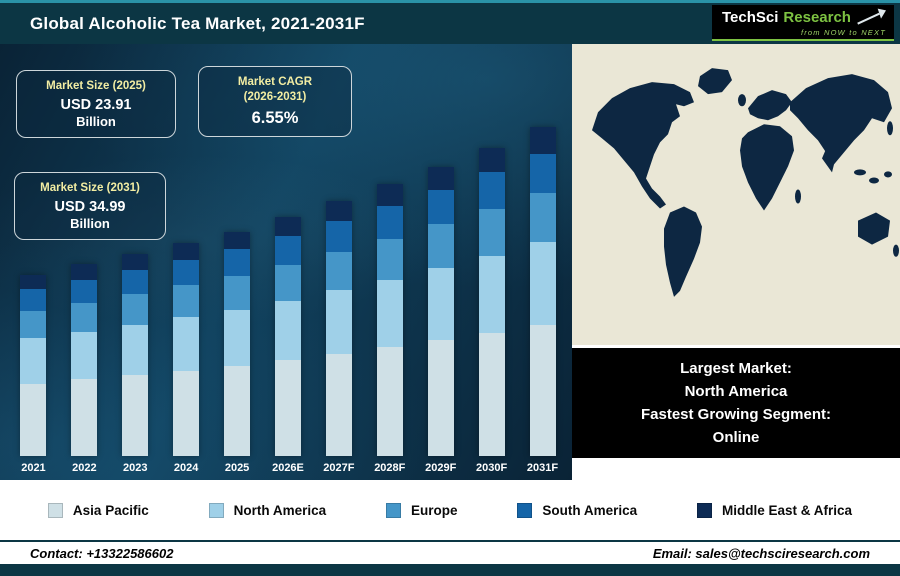 Image resolution: width=900 pixels, height=576 pixels. Describe the element at coordinates (84, 468) in the screenshot. I see `x-axis-label: 2022` at that location.